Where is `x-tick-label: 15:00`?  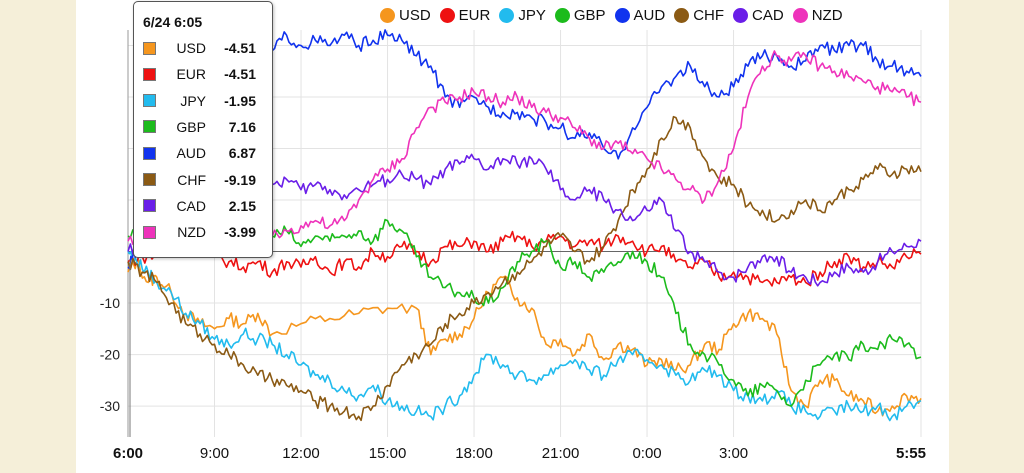
x-tick-label: 15:00 is located at coordinates (388, 453).